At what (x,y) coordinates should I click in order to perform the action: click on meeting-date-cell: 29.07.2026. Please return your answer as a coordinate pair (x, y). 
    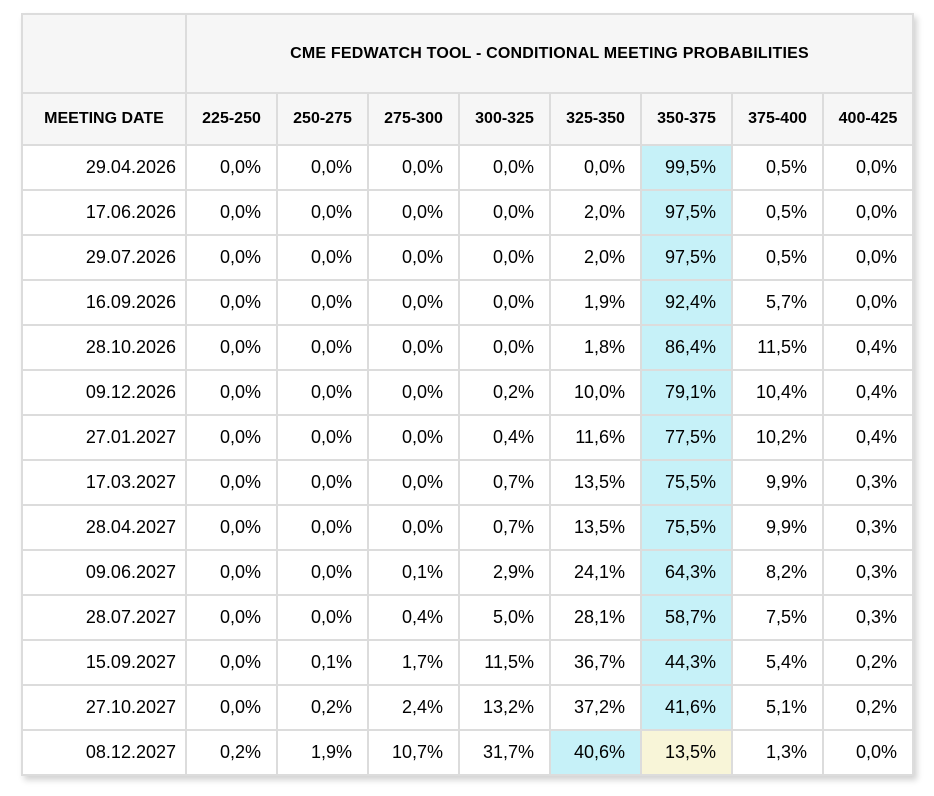
    Looking at the image, I should click on (104, 257).